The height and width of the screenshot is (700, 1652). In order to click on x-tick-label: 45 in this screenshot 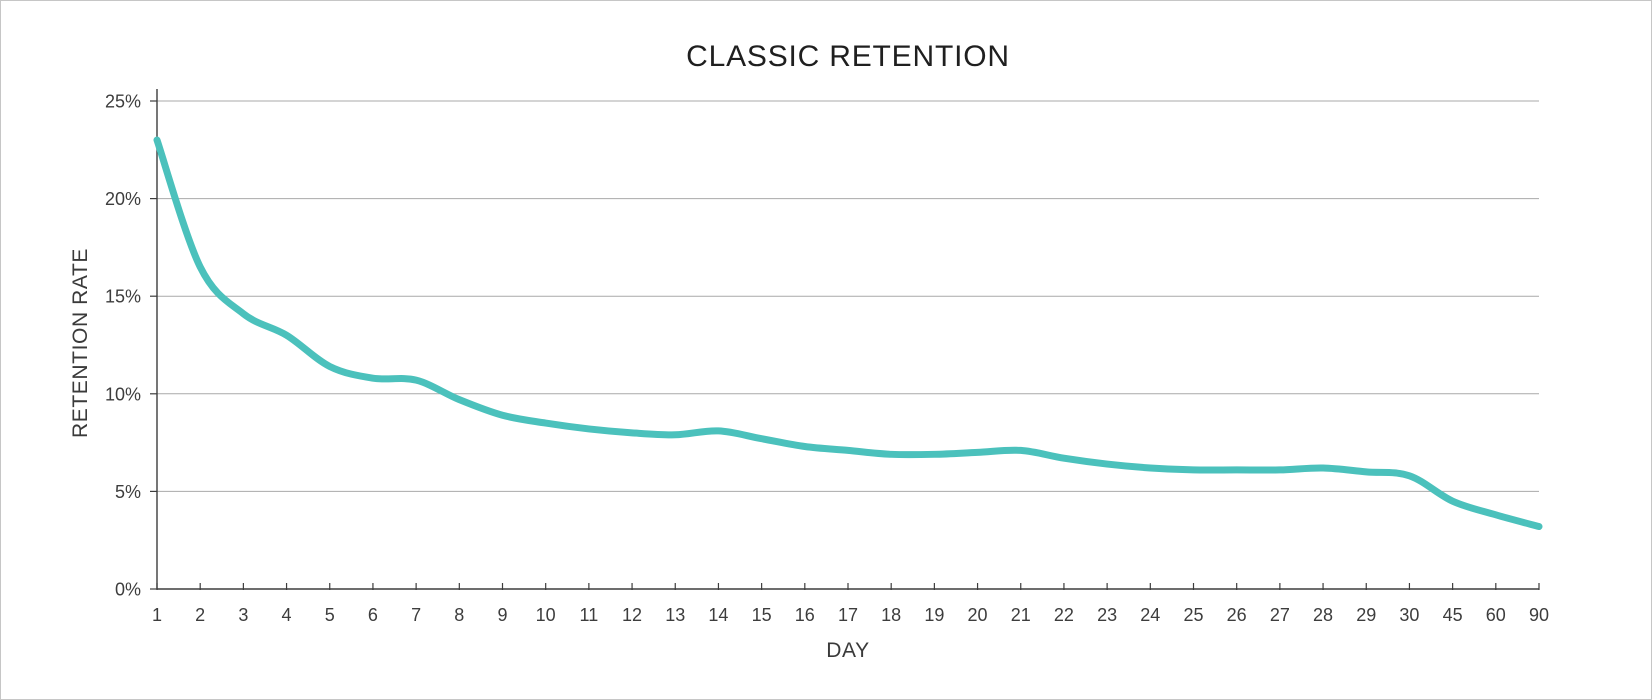, I will do `click(1453, 615)`.